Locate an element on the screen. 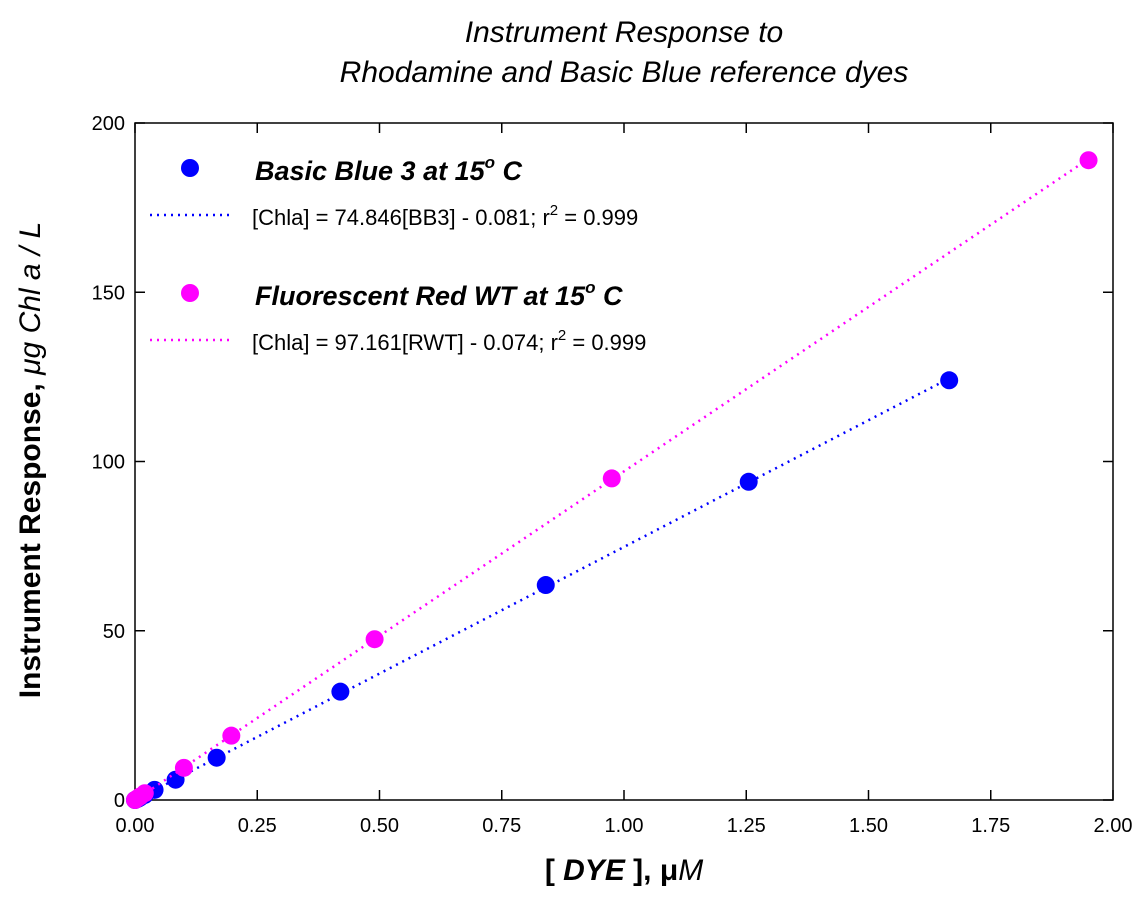 The image size is (1141, 923). x-tick-label: 0.50 is located at coordinates (379, 826).